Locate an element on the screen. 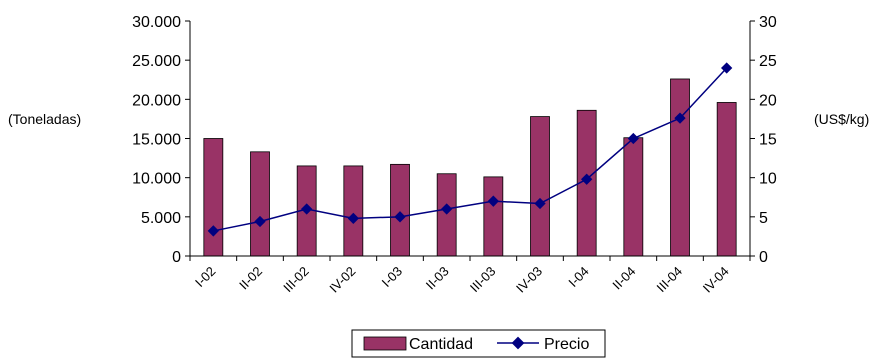 This screenshot has width=877, height=360. x-tick-label: II-02 is located at coordinates (250, 278).